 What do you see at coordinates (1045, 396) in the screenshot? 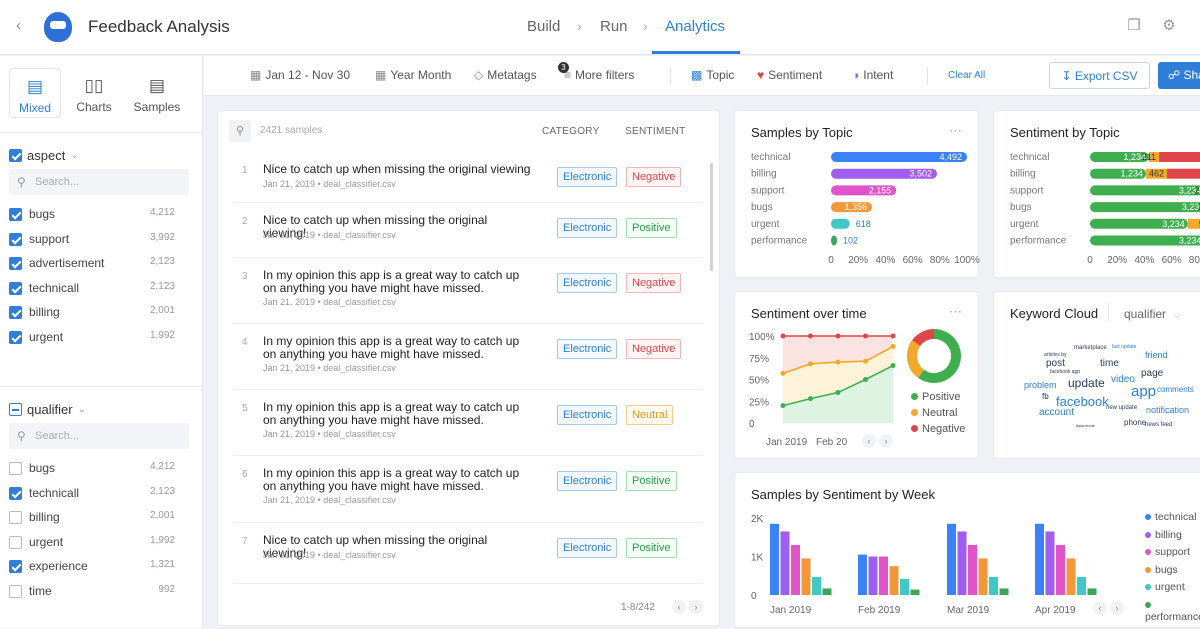
I see `keyword: fb` at bounding box center [1045, 396].